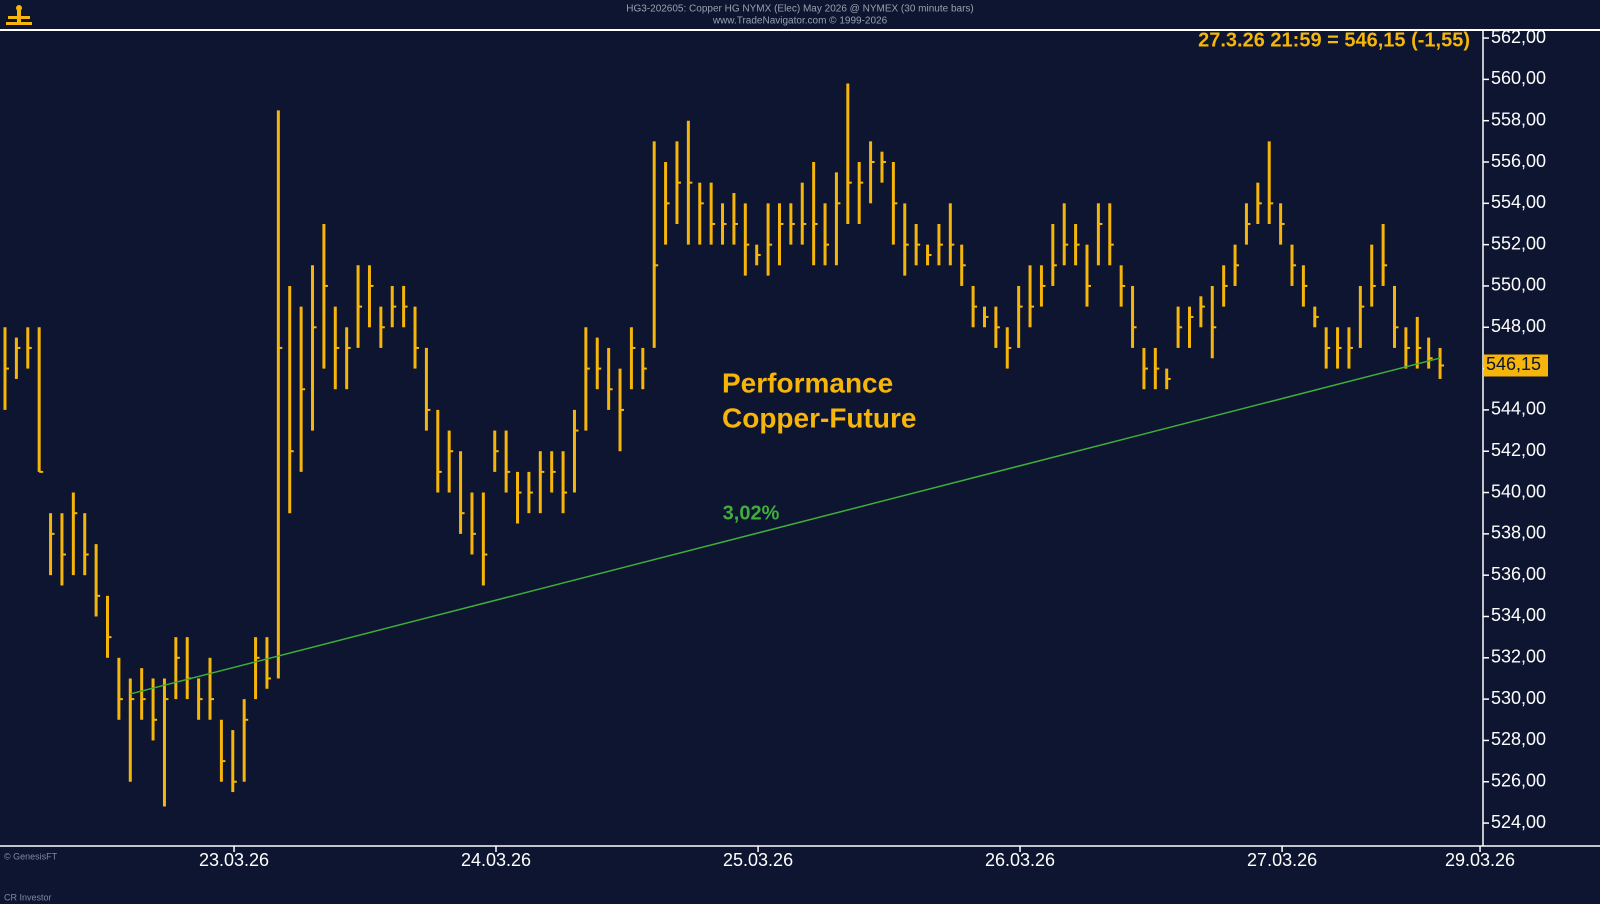  What do you see at coordinates (1518, 285) in the screenshot?
I see `y-tick-label: 550,00` at bounding box center [1518, 285].